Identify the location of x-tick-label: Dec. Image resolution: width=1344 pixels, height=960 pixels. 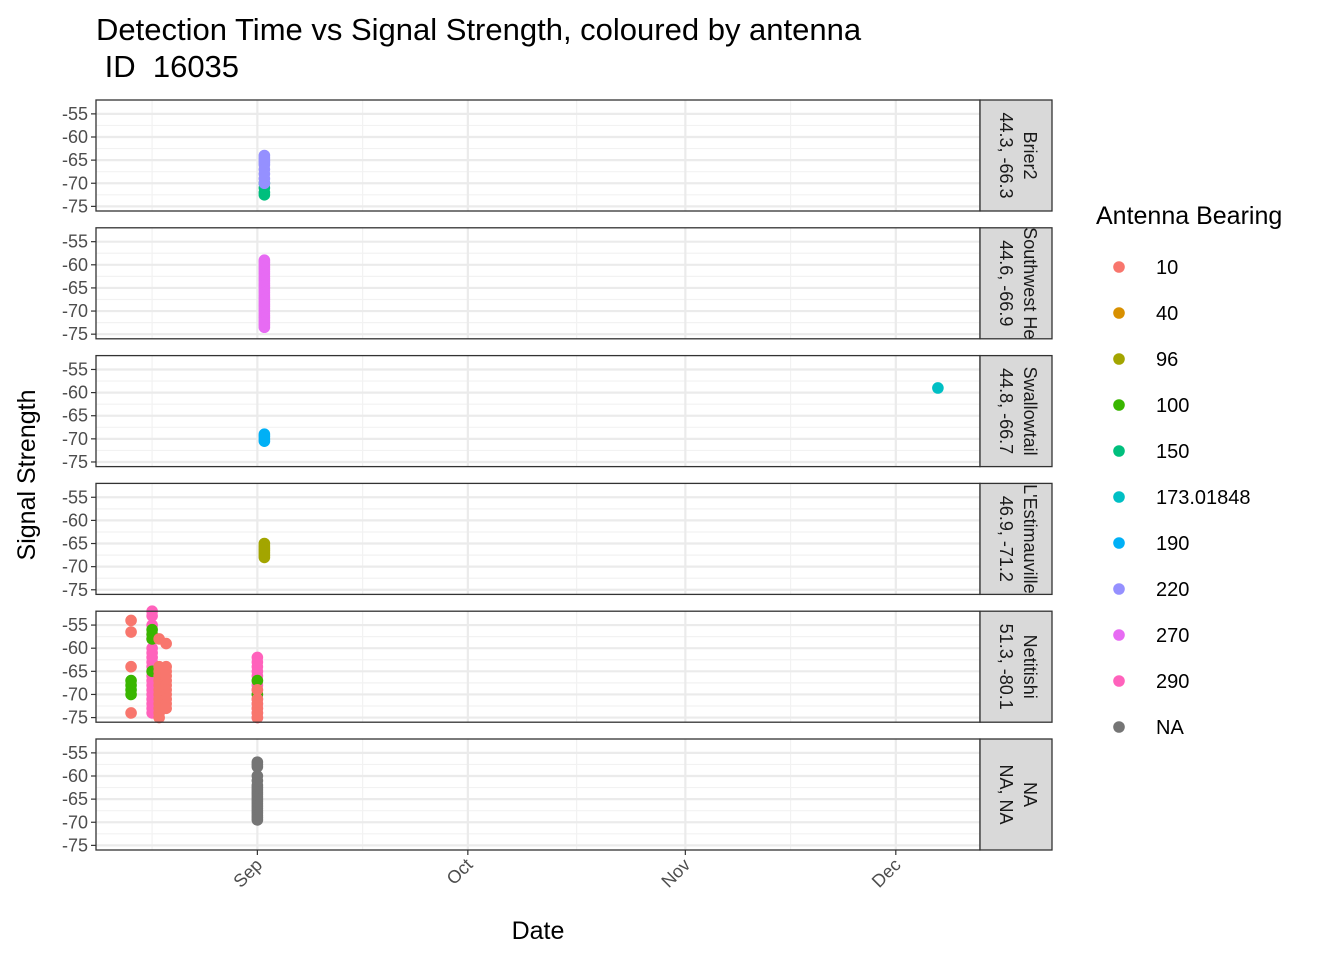
(886, 873).